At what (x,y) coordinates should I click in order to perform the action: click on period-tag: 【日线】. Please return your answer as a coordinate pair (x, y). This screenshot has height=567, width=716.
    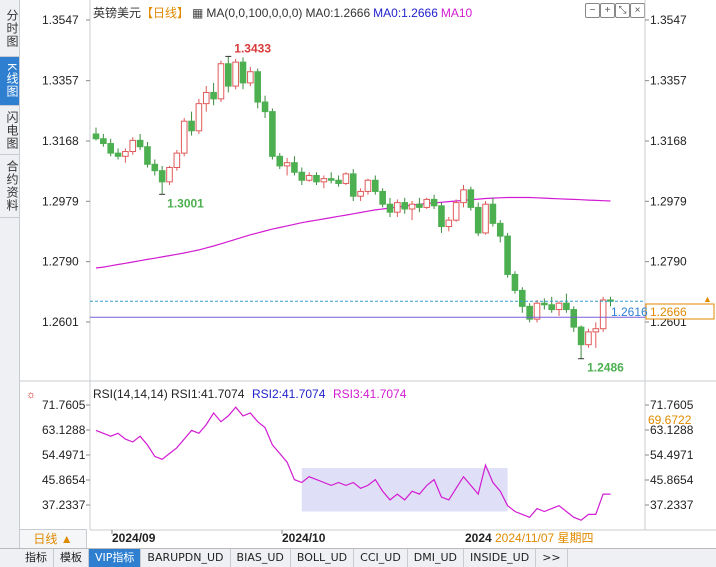
    Looking at the image, I should click on (165, 13).